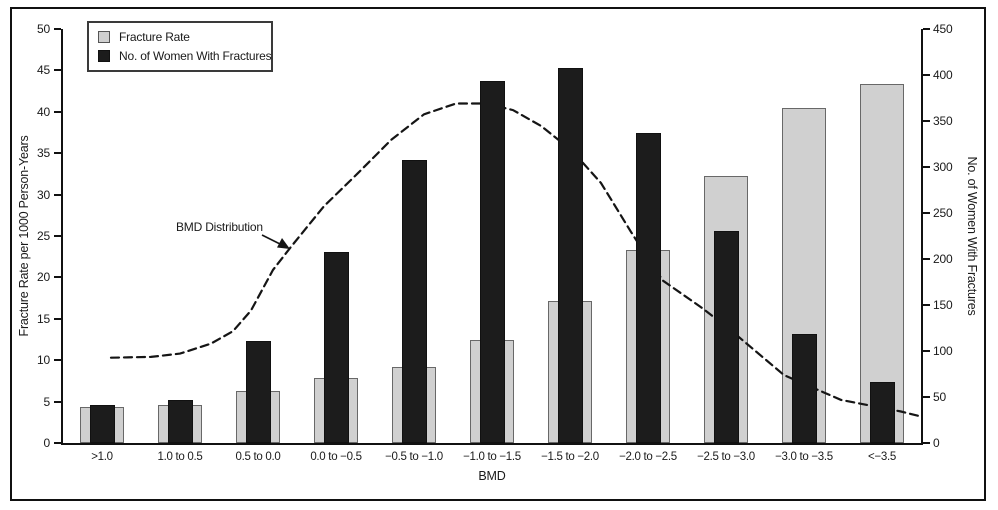 The width and height of the screenshot is (998, 510). What do you see at coordinates (104, 56) in the screenshot?
I see `women-count-swatch` at bounding box center [104, 56].